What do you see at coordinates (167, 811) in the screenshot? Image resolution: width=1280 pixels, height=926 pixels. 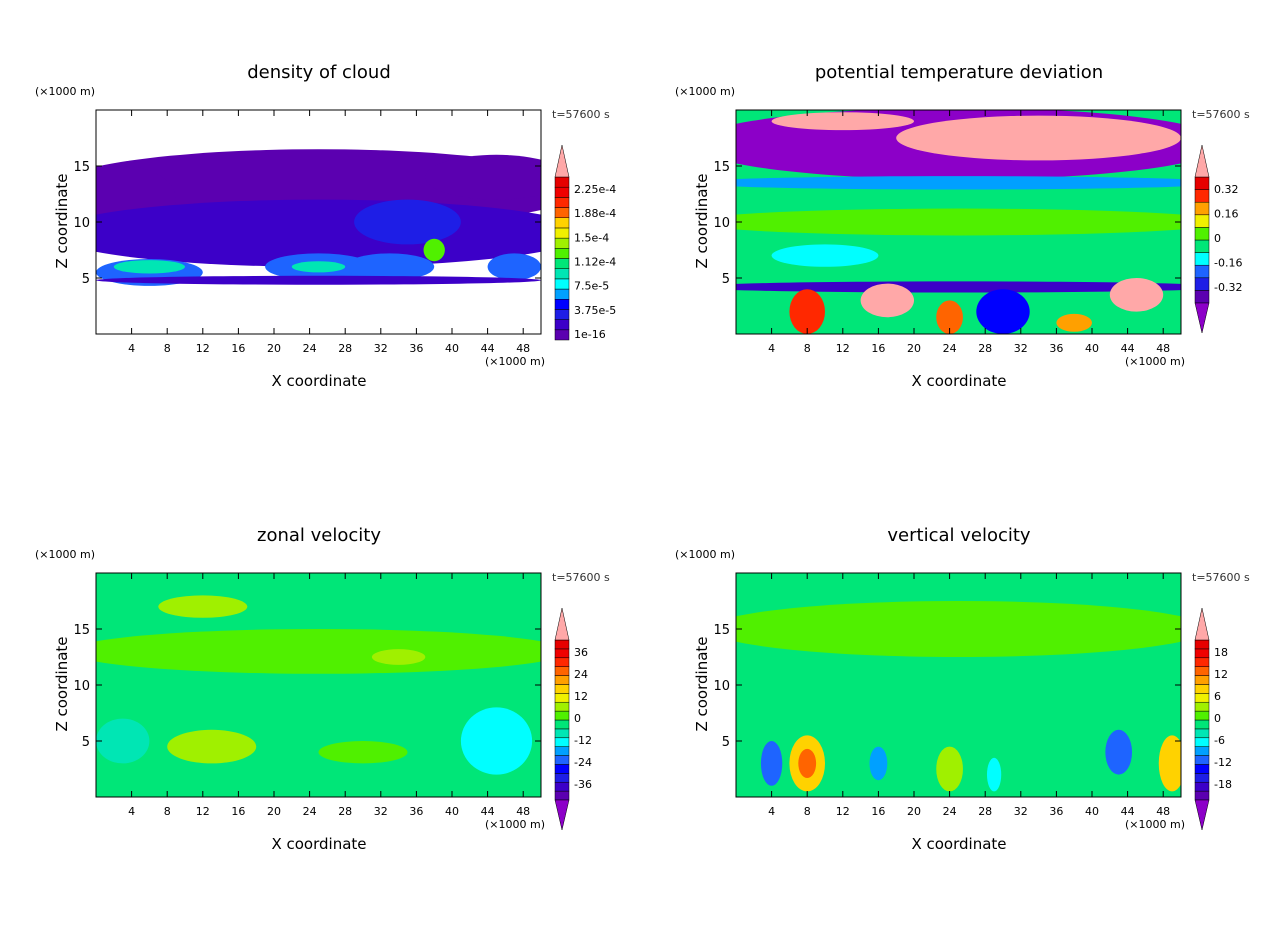 I see `x-tick-label: 8` at bounding box center [167, 811].